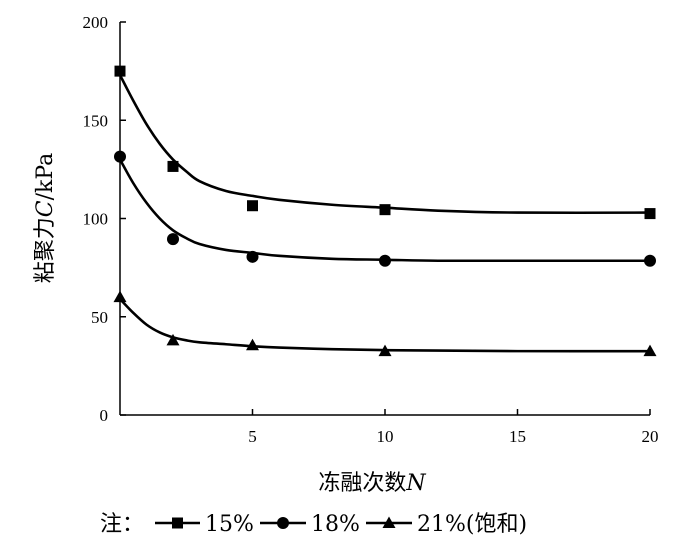 The width and height of the screenshot is (700, 548). I want to click on x-ticks: 5 10 15 20, so click(453, 427).